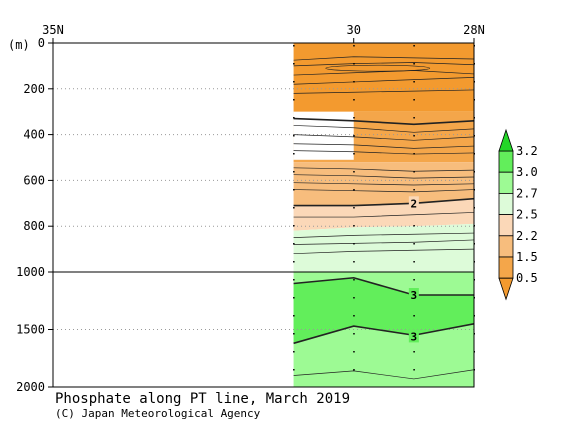 Image resolution: width=570 pixels, height=423 pixels. What do you see at coordinates (53, 30) in the screenshot?
I see `x-tick-label-0: 35N` at bounding box center [53, 30].